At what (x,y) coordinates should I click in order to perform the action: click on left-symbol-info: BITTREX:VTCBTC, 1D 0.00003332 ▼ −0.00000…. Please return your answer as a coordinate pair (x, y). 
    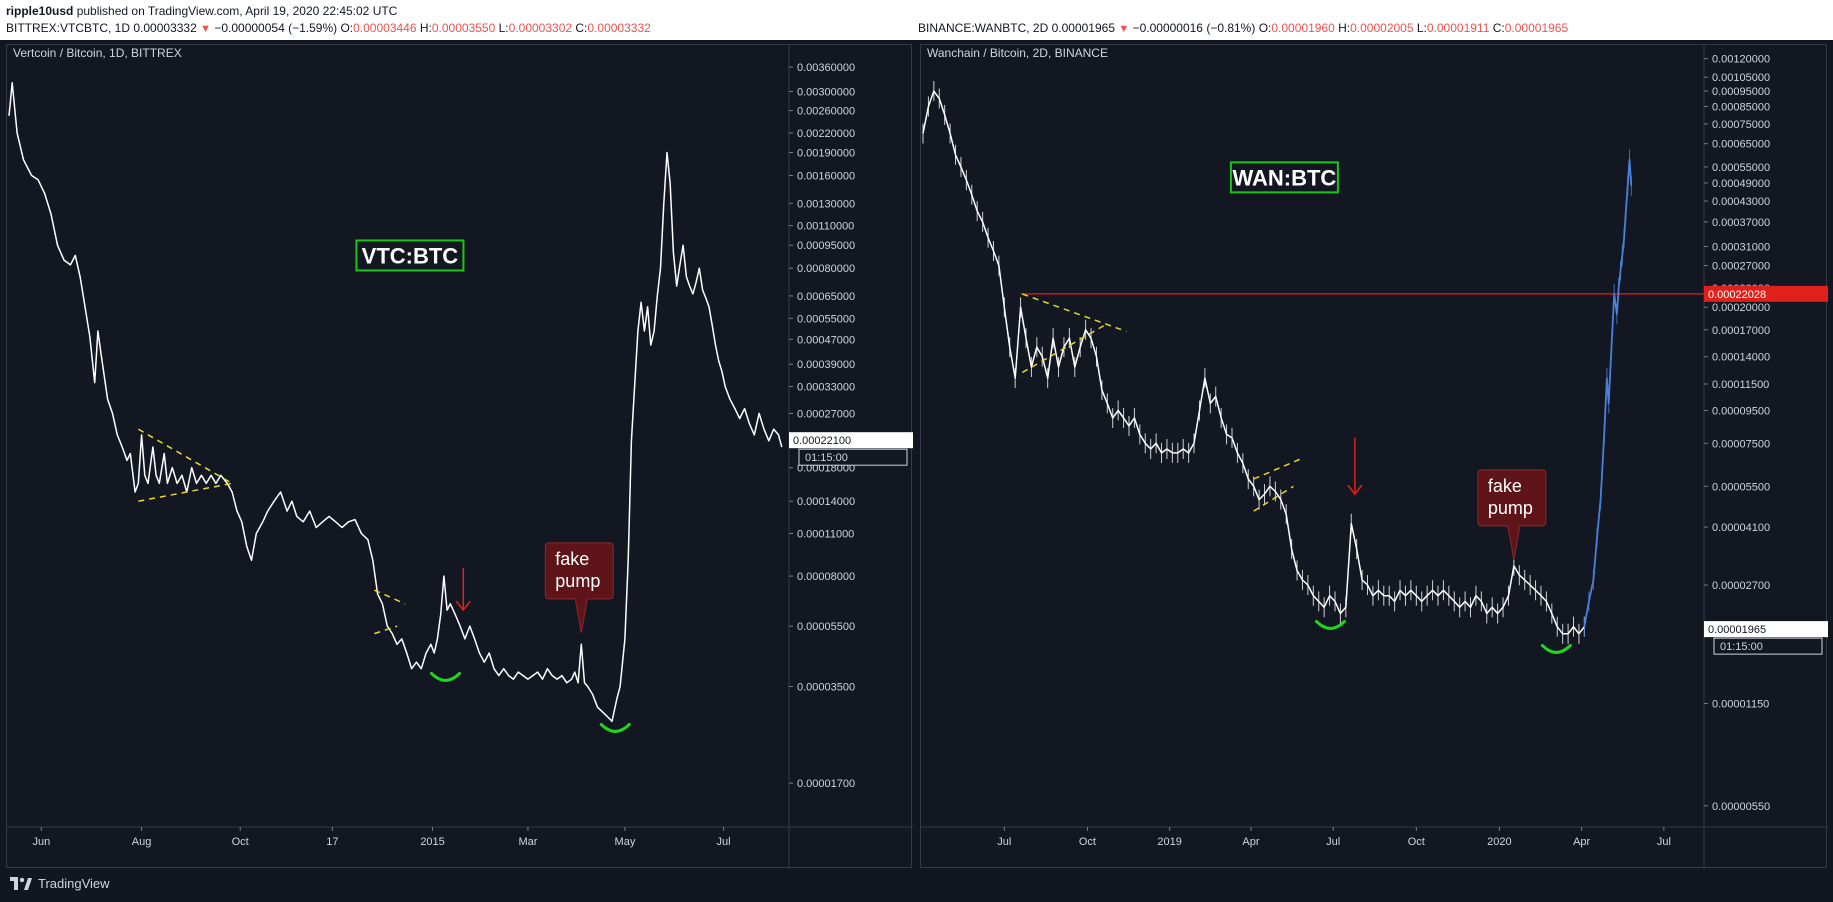
    Looking at the image, I should click on (328, 28).